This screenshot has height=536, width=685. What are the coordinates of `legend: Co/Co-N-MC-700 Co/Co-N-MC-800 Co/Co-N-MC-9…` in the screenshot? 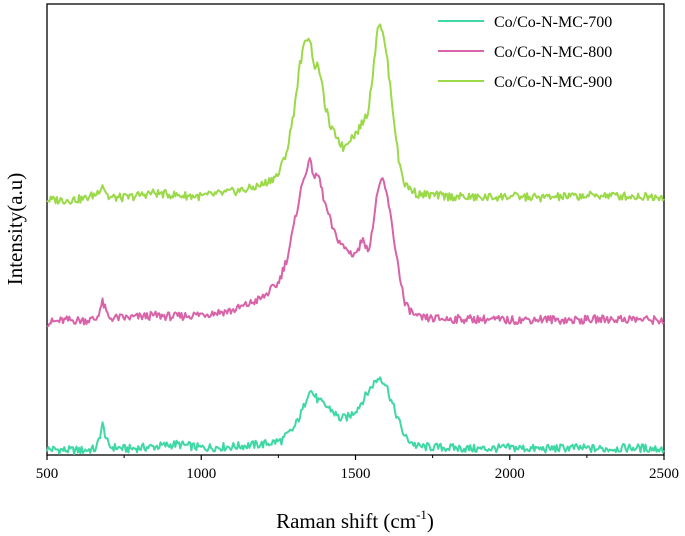 It's located at (525, 52).